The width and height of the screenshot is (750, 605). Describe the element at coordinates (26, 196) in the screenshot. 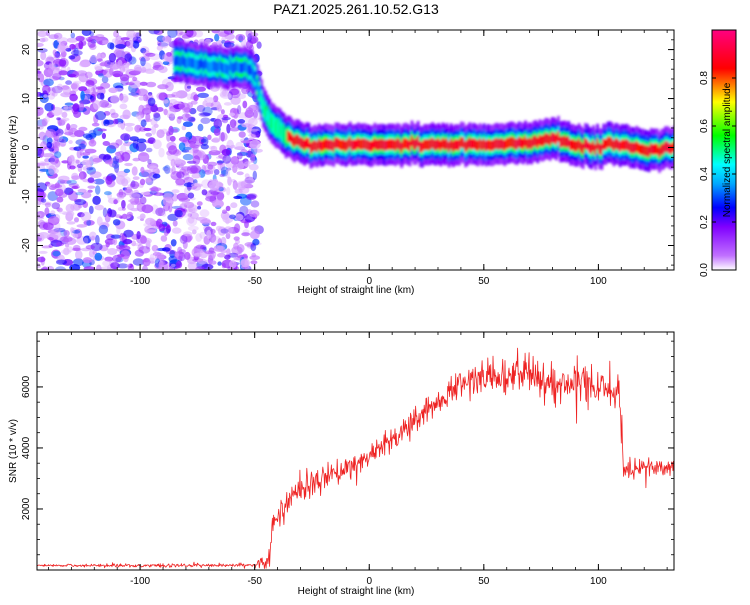

I see `spectrogram-y-tick-label: -10` at that location.